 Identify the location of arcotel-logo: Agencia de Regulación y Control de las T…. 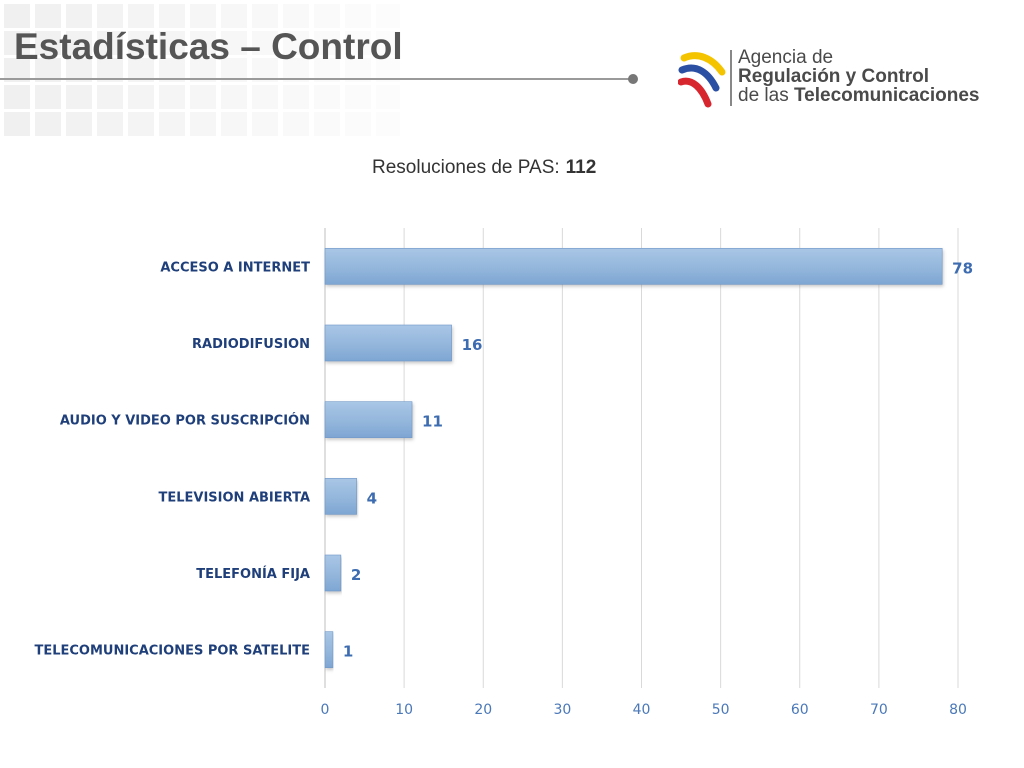
(828, 79).